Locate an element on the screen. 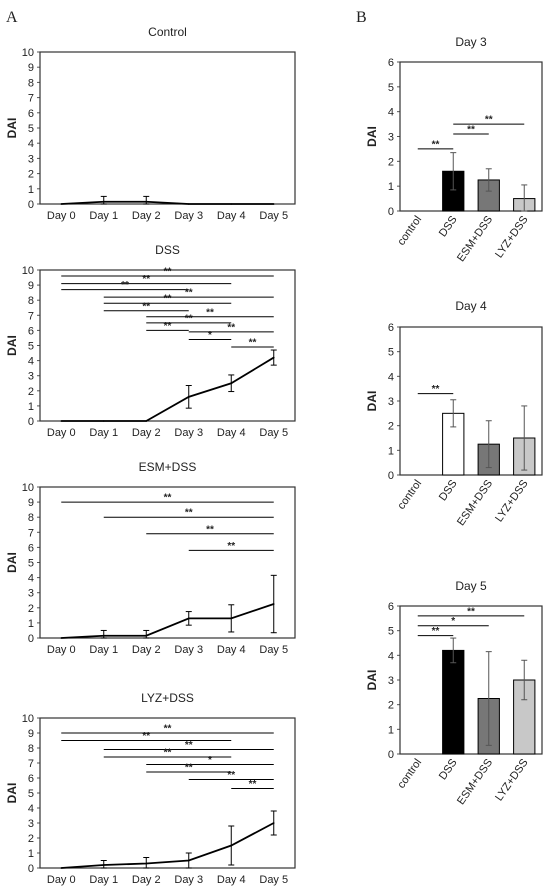 The width and height of the screenshot is (550, 894). chart-title: ESM+DSS is located at coordinates (168, 467).